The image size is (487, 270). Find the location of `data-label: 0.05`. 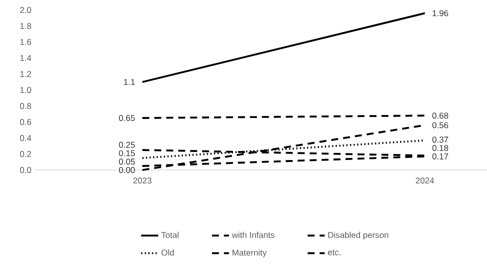

data-label: 0.05 is located at coordinates (127, 161).